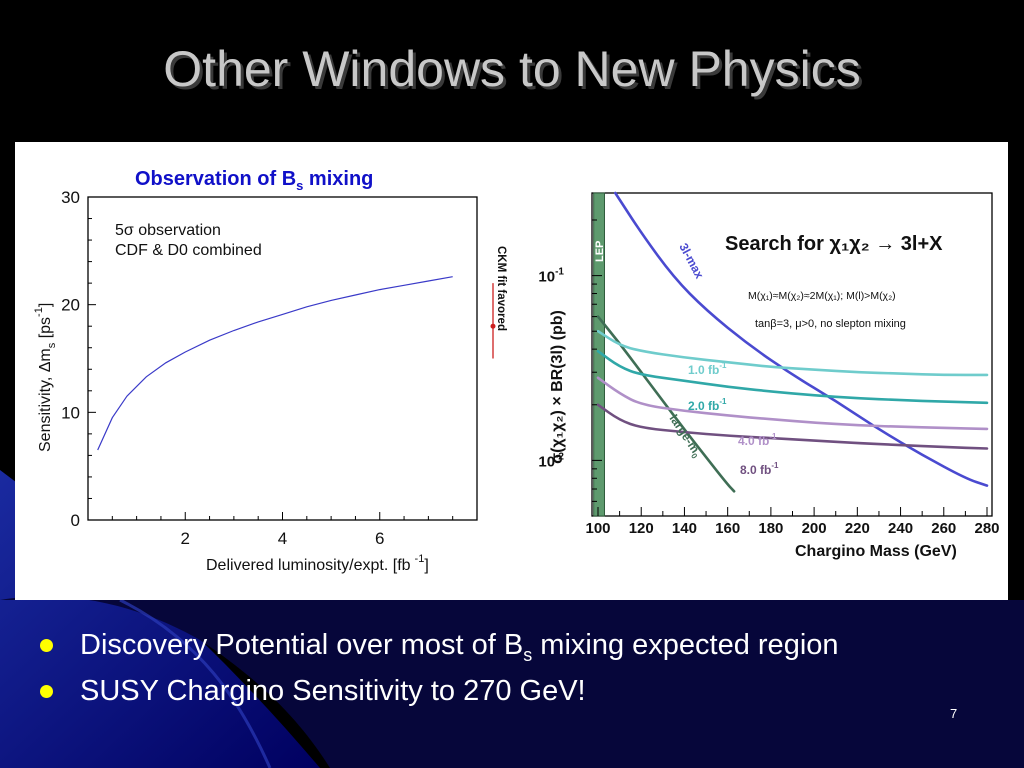 This screenshot has height=768, width=1024. I want to click on chargino-x-tick-label: 260, so click(943, 528).